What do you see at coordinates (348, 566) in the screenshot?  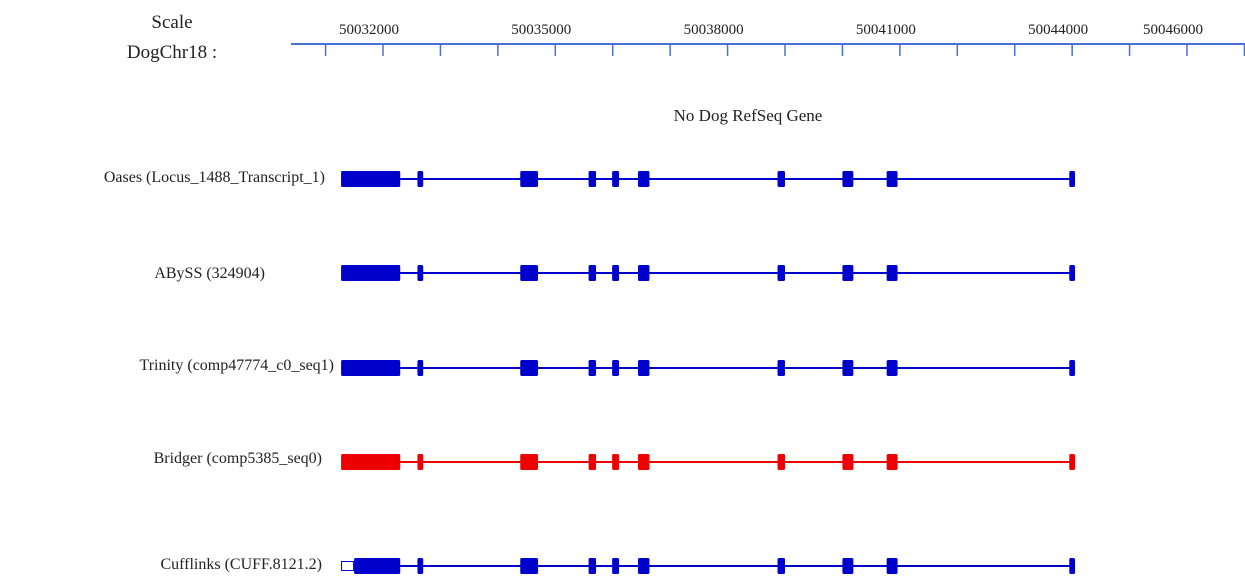 I see `exon-open-segment` at bounding box center [348, 566].